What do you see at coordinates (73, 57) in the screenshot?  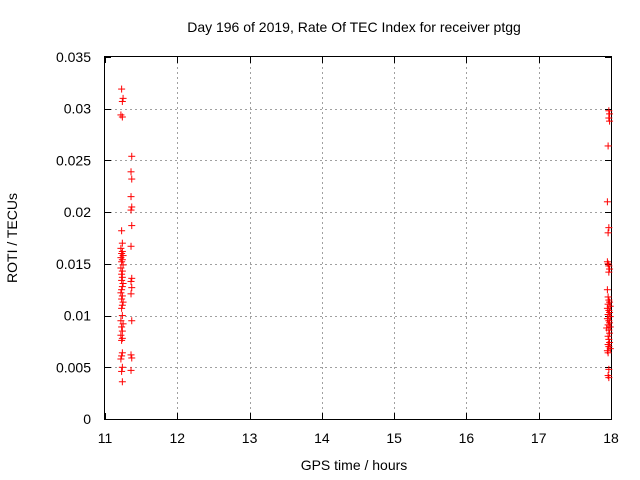 I see `y-tick-label: 0.035` at bounding box center [73, 57].